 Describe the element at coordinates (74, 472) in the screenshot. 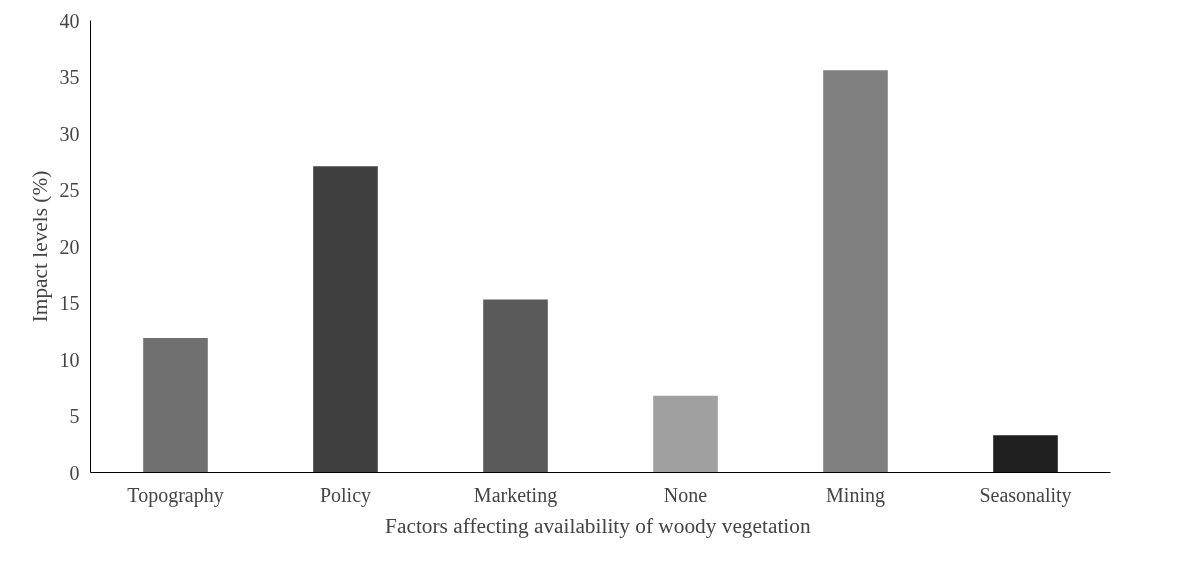

I see `y-tick-label: 0` at that location.